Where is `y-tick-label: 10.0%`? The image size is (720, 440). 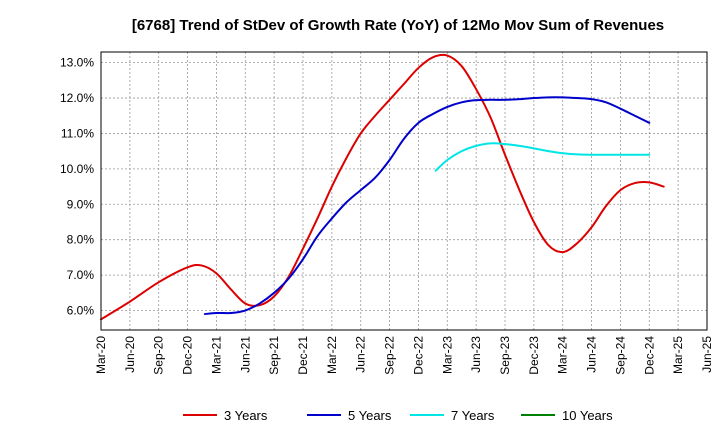
y-tick-label: 10.0% is located at coordinates (77, 169).